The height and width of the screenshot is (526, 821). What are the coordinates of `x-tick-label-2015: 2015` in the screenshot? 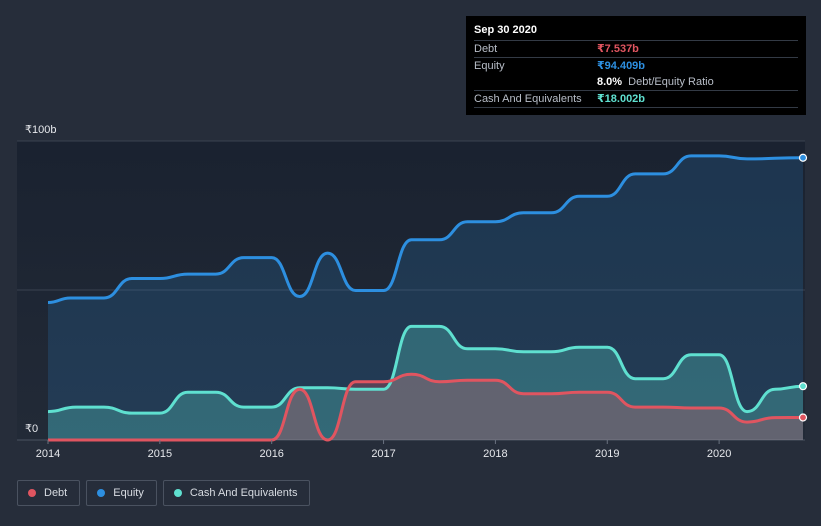 It's located at (160, 454).